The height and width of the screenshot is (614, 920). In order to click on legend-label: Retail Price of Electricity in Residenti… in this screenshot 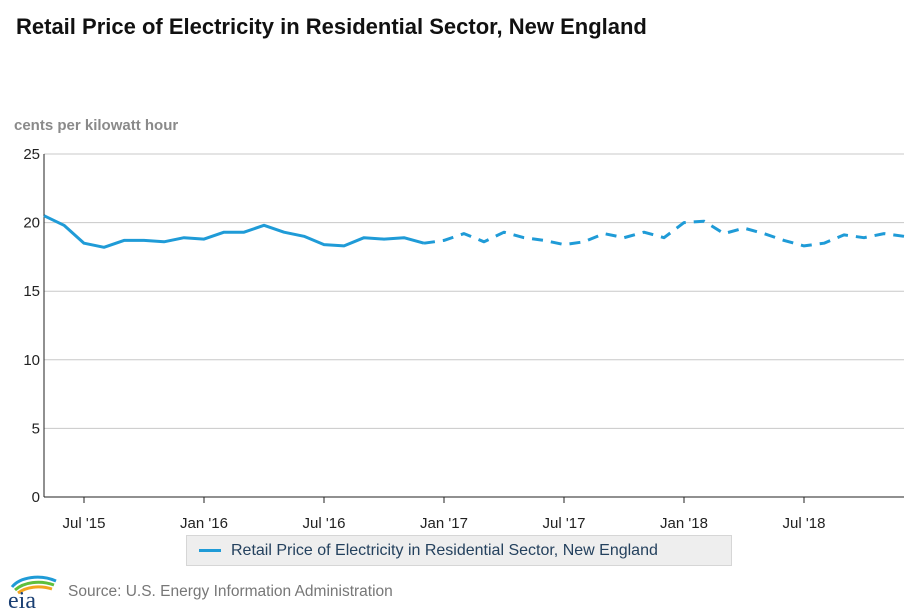, I will do `click(444, 550)`.